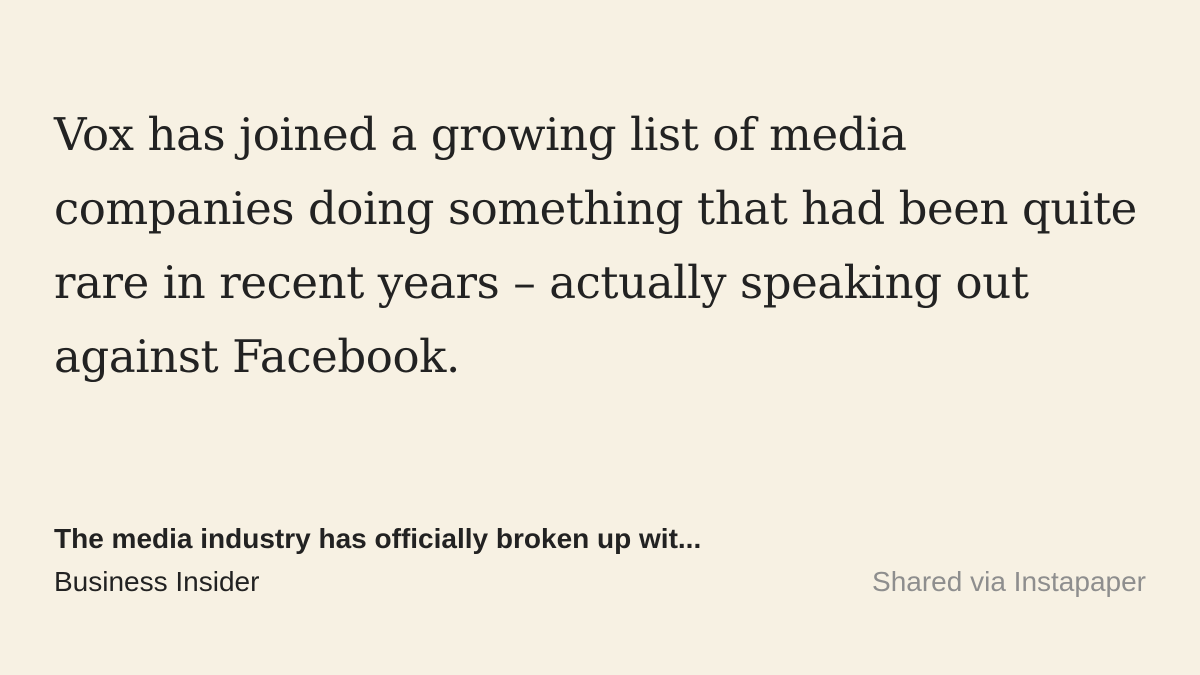  Describe the element at coordinates (1009, 581) in the screenshot. I see `shared-via-label: Shared via Instapaper` at that location.